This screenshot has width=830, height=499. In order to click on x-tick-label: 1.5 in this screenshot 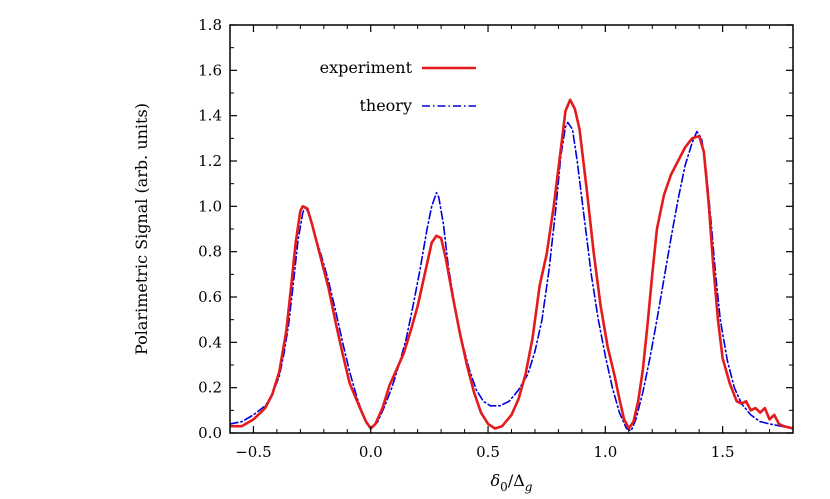, I will do `click(723, 452)`.